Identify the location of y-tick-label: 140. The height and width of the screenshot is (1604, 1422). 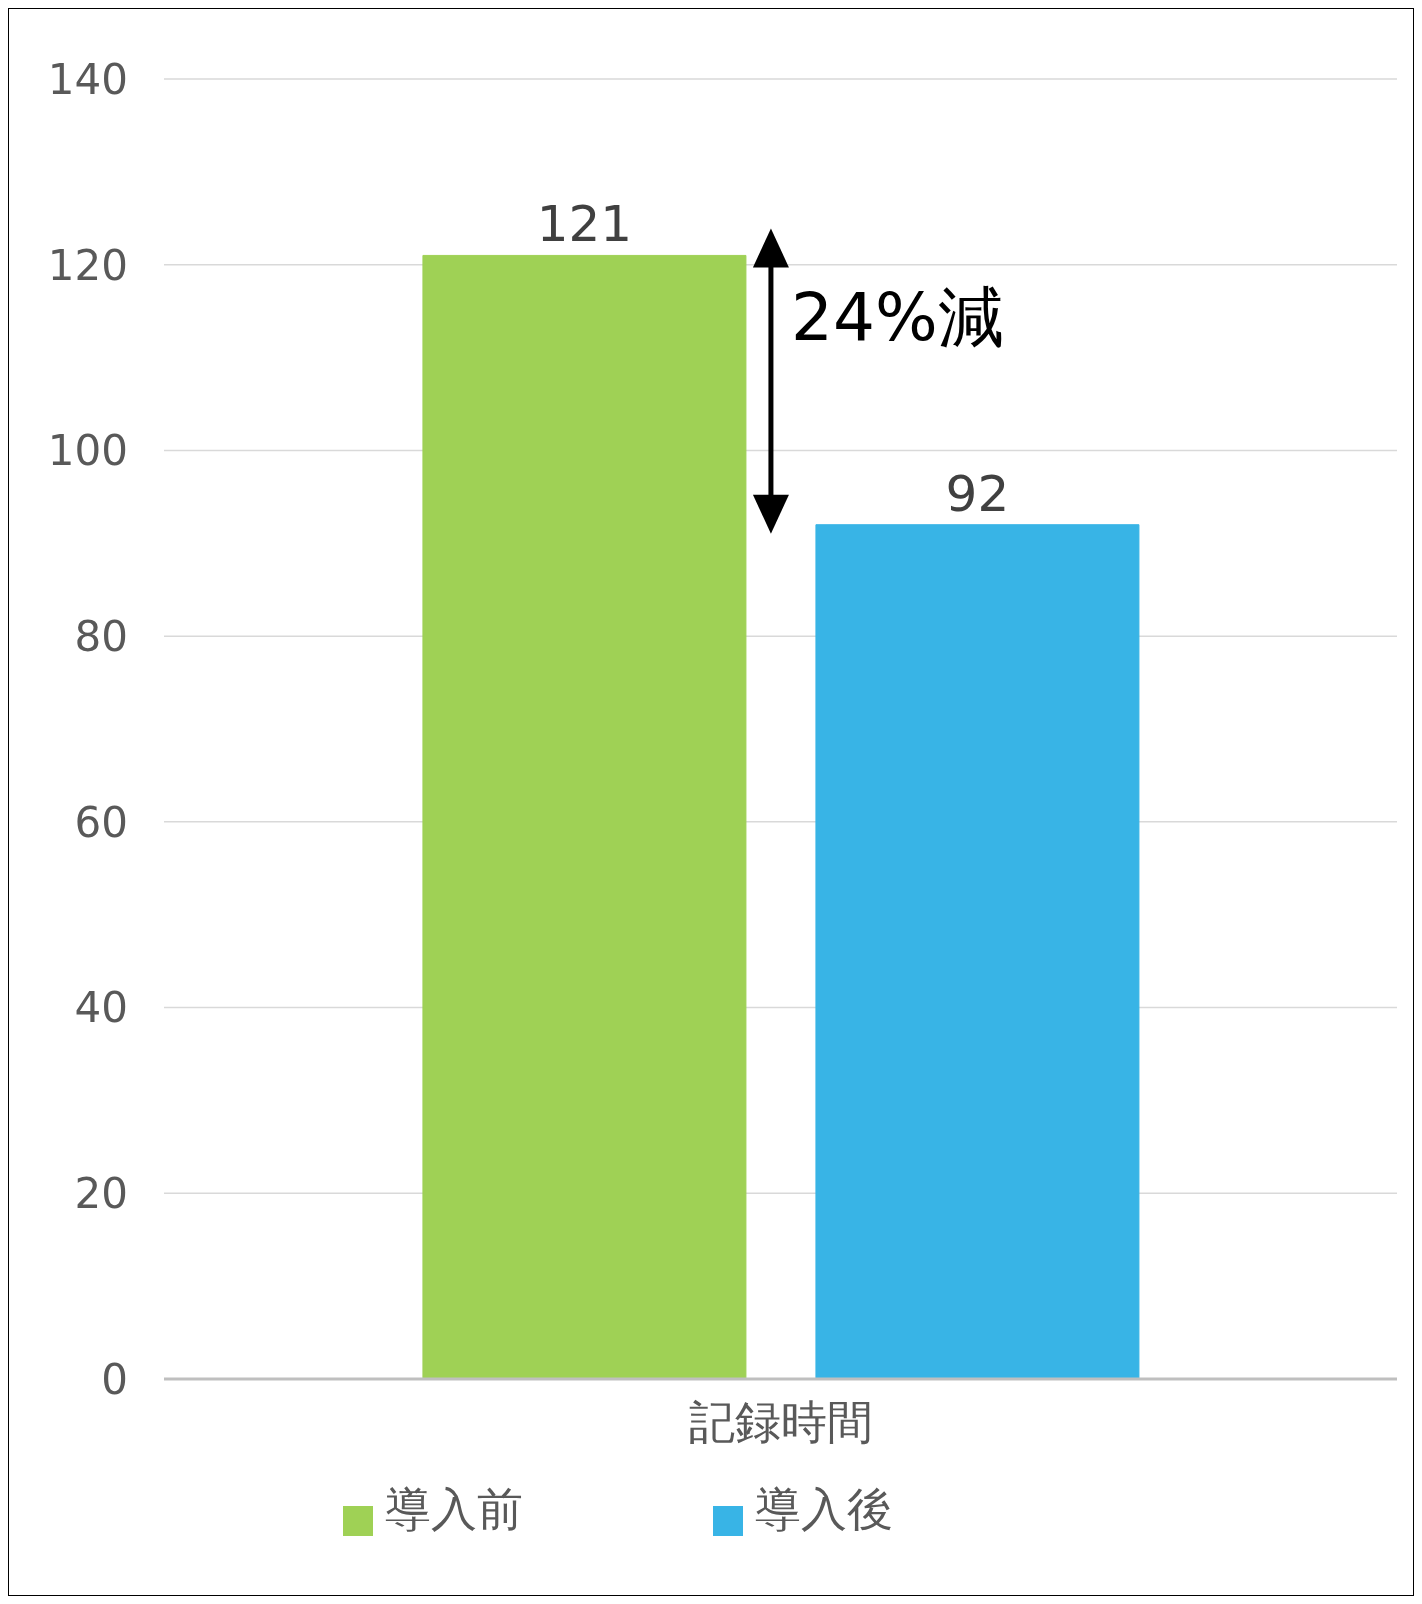
(87, 79).